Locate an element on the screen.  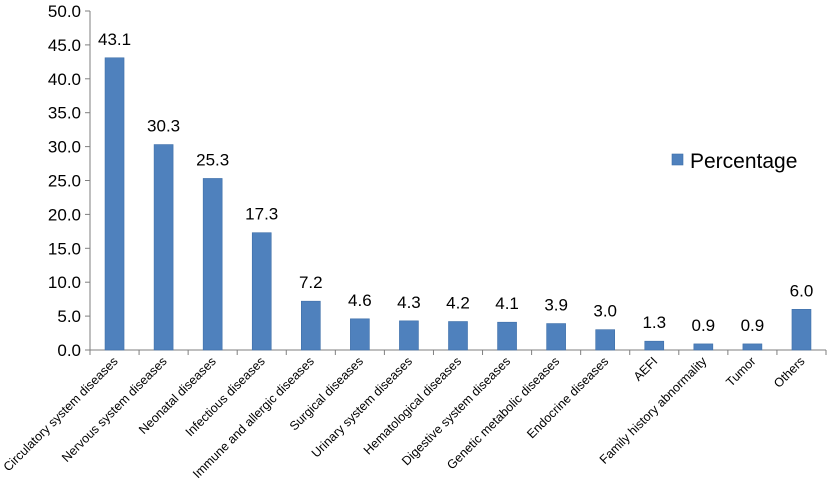
x-category-label: Endocrine diseases is located at coordinates (567, 397).